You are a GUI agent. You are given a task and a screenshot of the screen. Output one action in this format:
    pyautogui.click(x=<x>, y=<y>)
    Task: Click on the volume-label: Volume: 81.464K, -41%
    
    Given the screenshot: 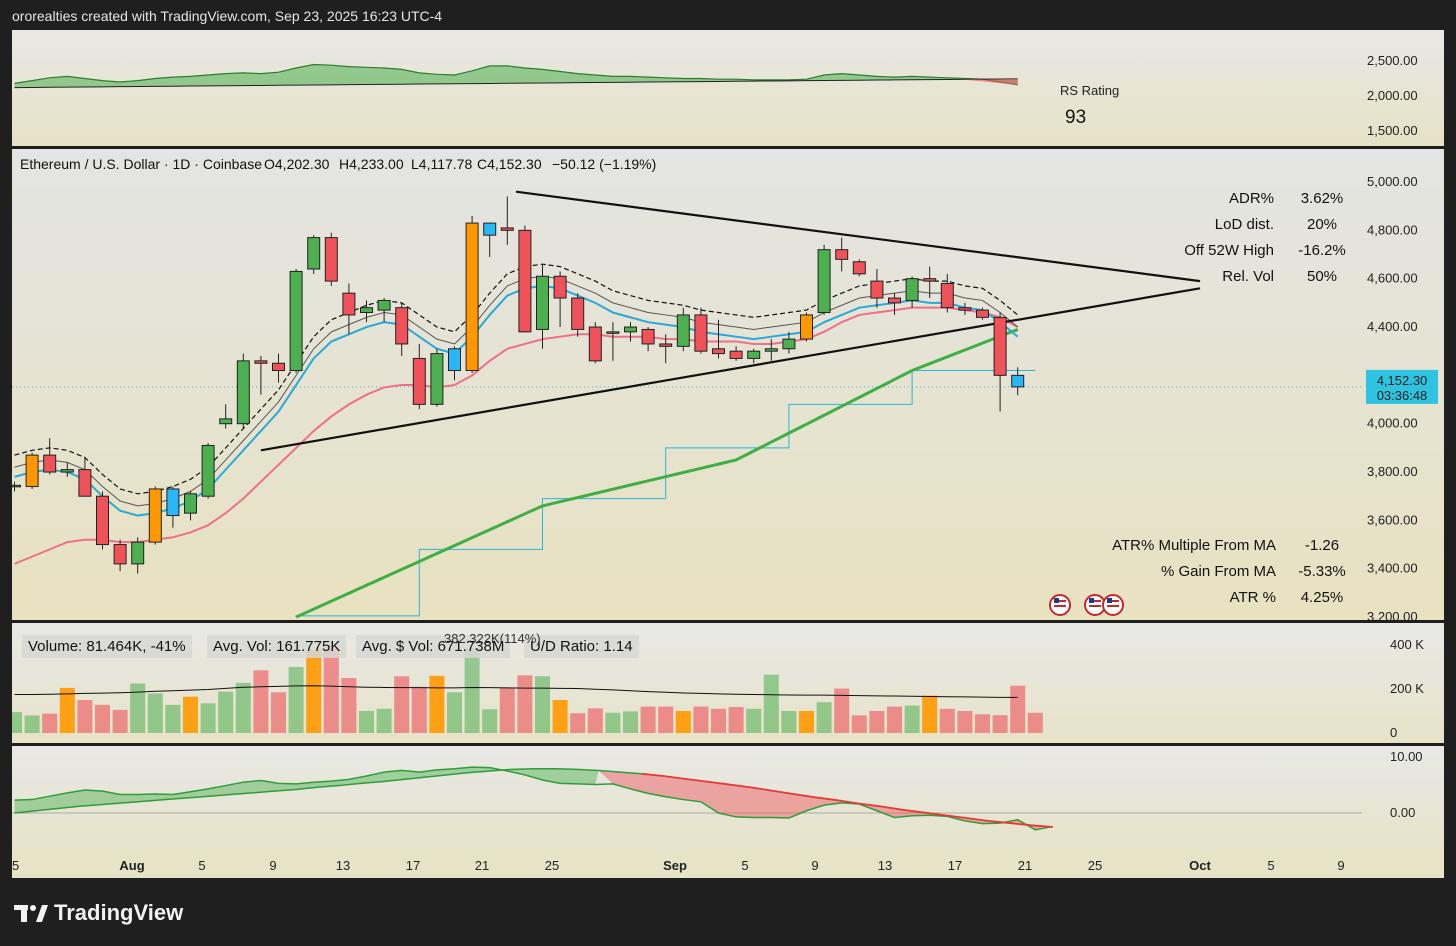 What is the action you would take?
    pyautogui.click(x=107, y=646)
    